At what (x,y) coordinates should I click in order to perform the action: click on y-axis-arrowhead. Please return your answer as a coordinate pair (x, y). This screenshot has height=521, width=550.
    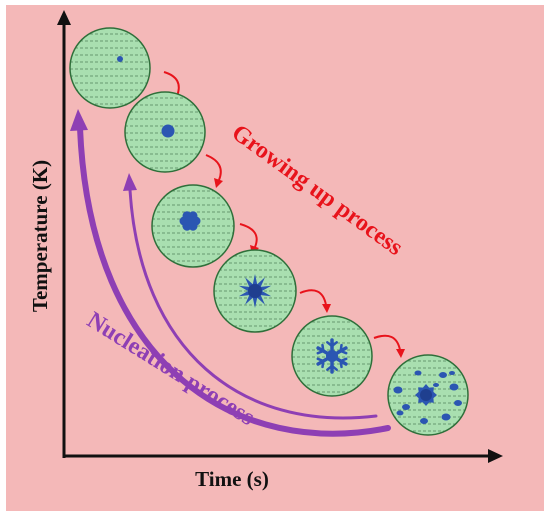
    Looking at the image, I should click on (64, 17).